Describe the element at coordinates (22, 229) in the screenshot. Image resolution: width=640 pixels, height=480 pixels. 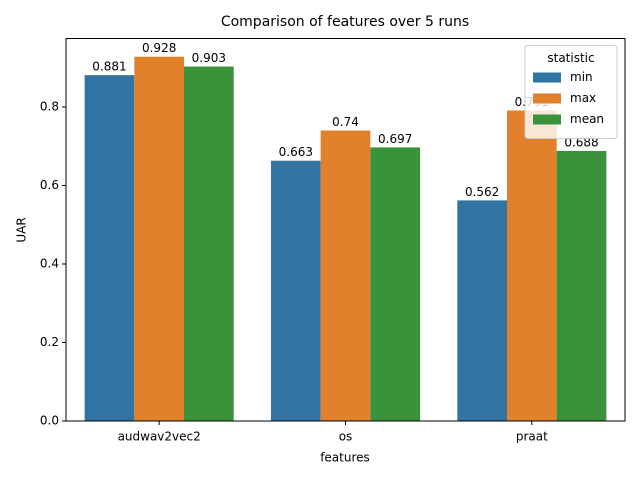
I see `y-axis-label: UAR` at that location.